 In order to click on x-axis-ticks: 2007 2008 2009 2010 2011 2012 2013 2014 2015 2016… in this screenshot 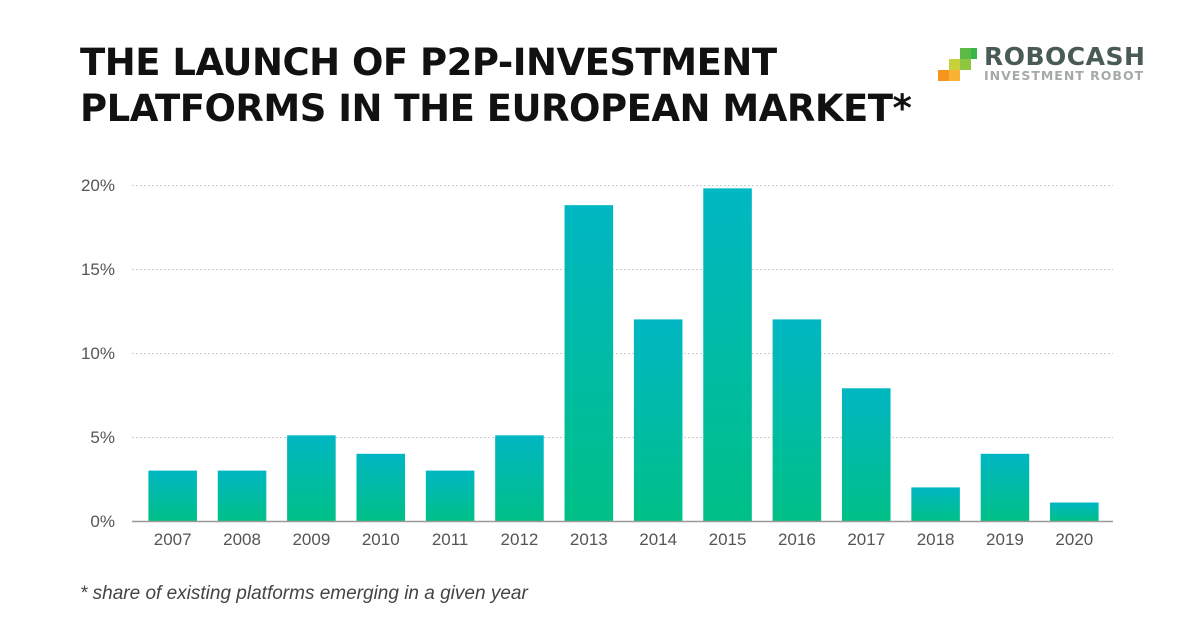, I will do `click(623, 539)`.